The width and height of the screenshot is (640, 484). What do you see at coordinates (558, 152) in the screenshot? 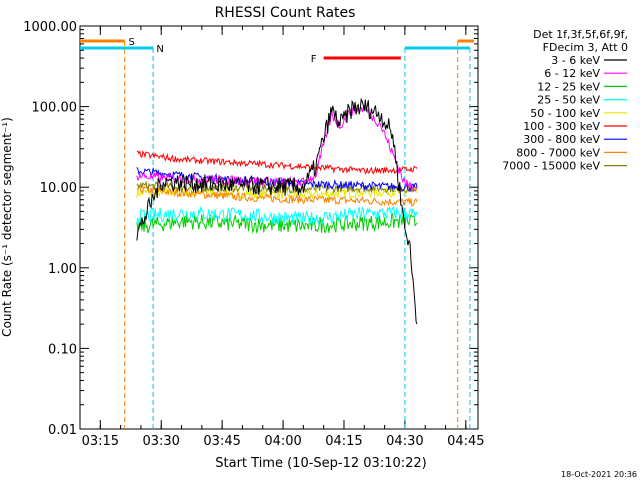
I see `legend-label: 800 - 7000 keV` at bounding box center [558, 152].